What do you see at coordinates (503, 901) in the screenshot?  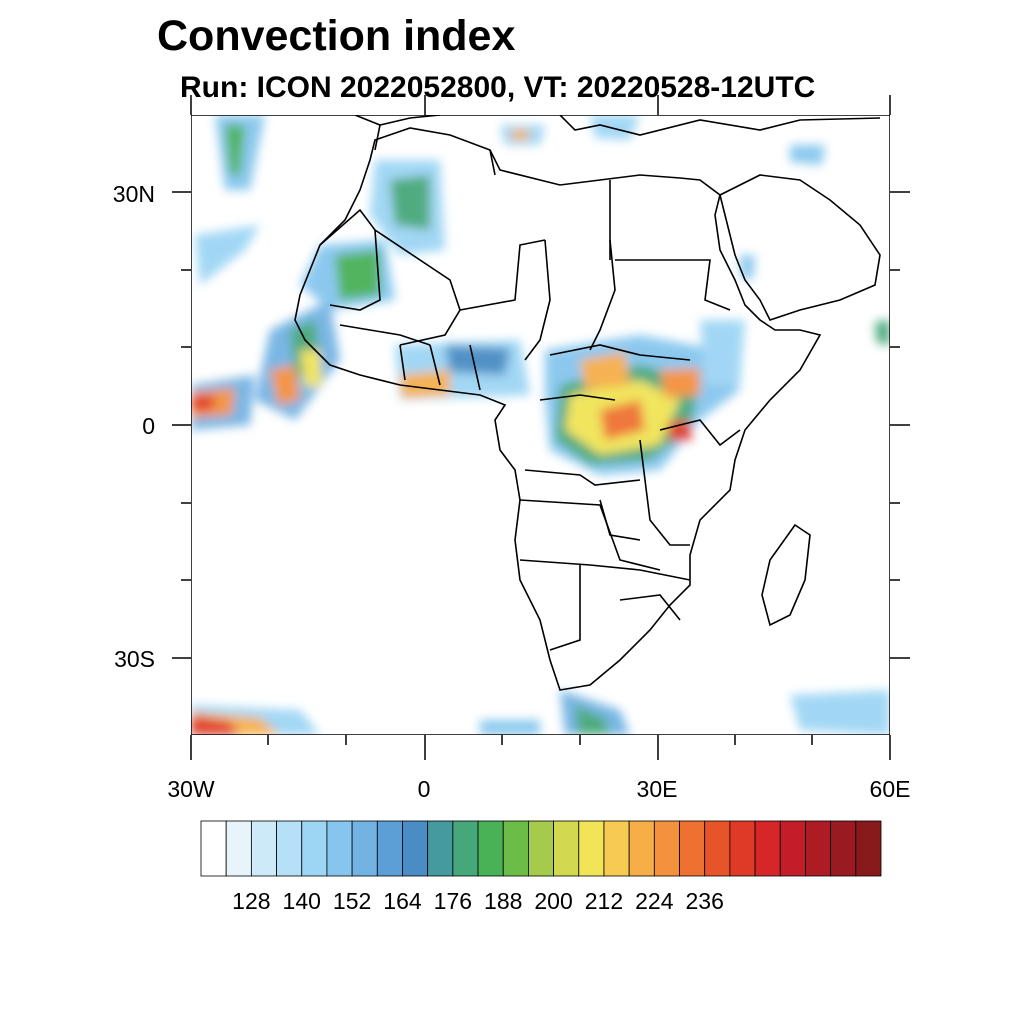 I see `colorbar-label: 188` at bounding box center [503, 901].